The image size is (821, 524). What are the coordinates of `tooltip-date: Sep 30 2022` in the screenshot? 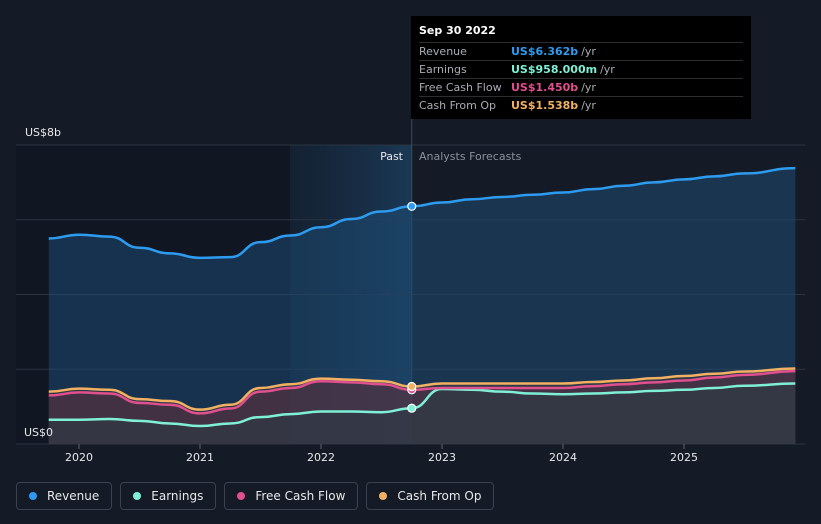 It's located at (457, 30).